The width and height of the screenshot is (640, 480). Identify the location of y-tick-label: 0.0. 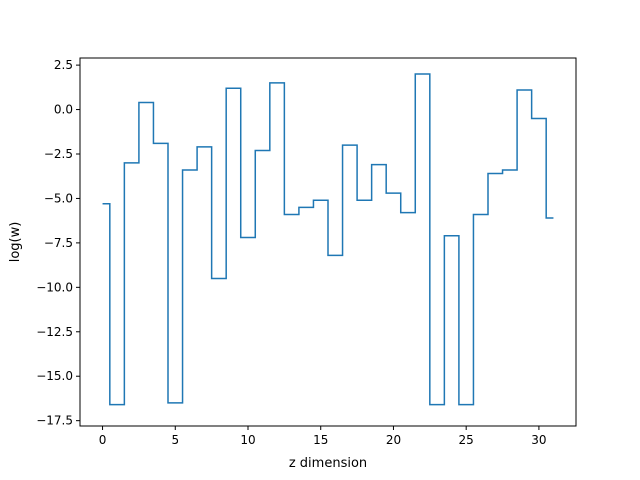
(63, 110).